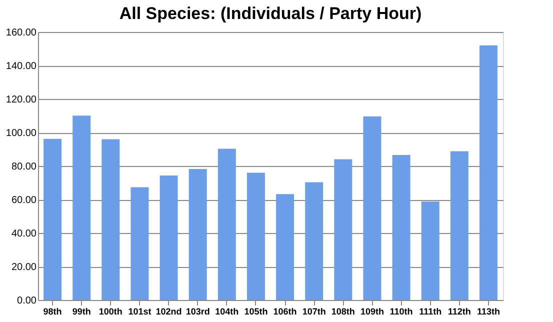 This screenshot has width=553, height=322. I want to click on x-tick-label: 102nd, so click(169, 311).